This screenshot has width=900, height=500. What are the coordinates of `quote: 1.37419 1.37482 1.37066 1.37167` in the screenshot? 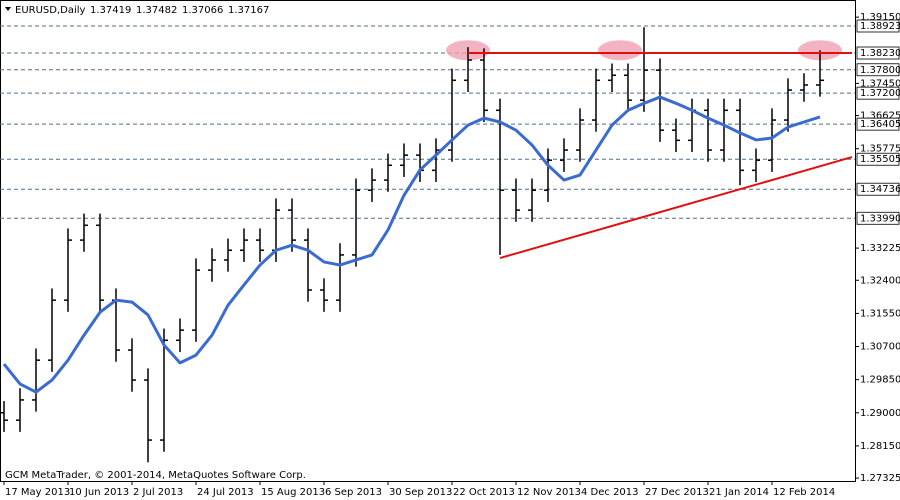 It's located at (179, 10).